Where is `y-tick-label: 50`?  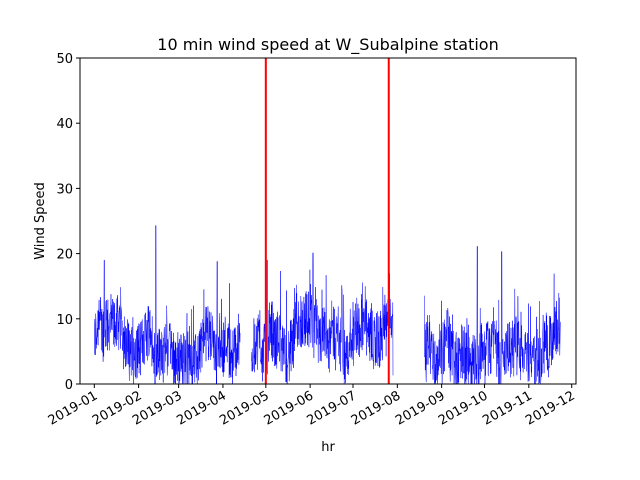 y-tick-label: 50 is located at coordinates (64, 59).